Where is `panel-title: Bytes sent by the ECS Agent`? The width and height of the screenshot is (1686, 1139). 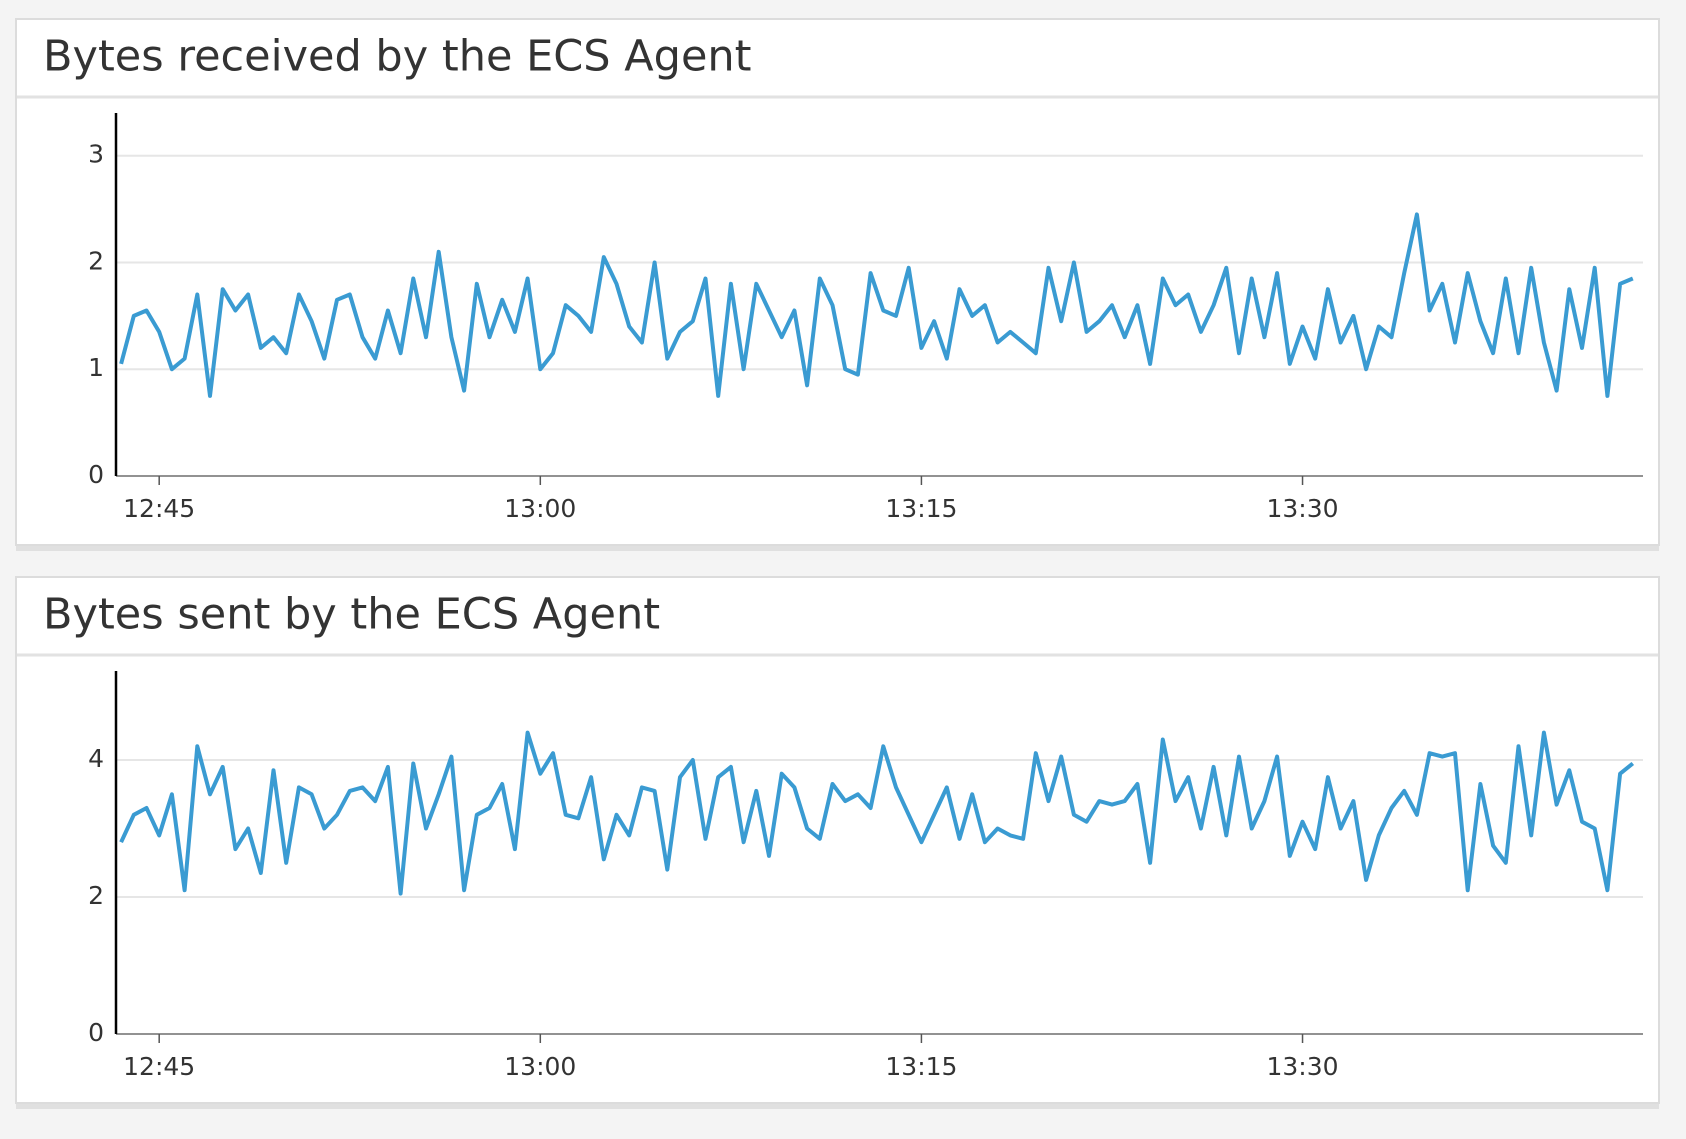
panel-title: Bytes sent by the ECS Agent is located at coordinates (351, 615).